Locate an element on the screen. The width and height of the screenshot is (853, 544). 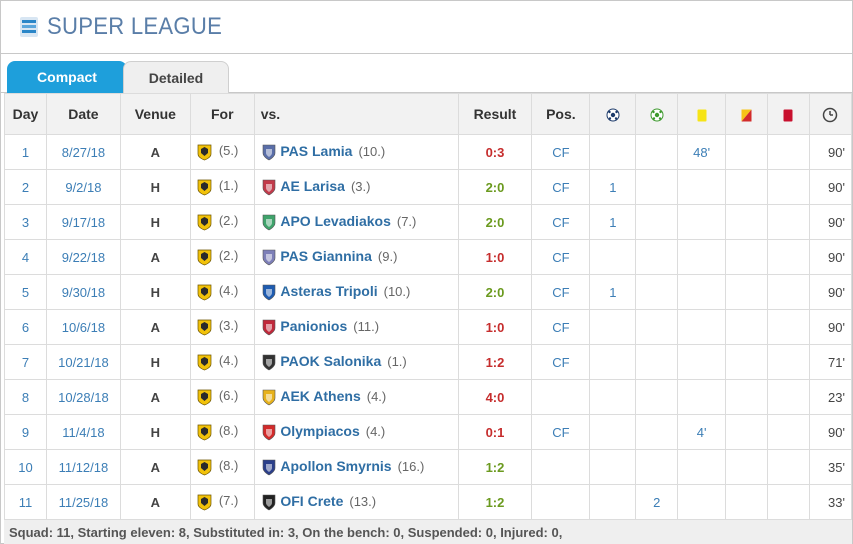
venue: A is located at coordinates (155, 257).